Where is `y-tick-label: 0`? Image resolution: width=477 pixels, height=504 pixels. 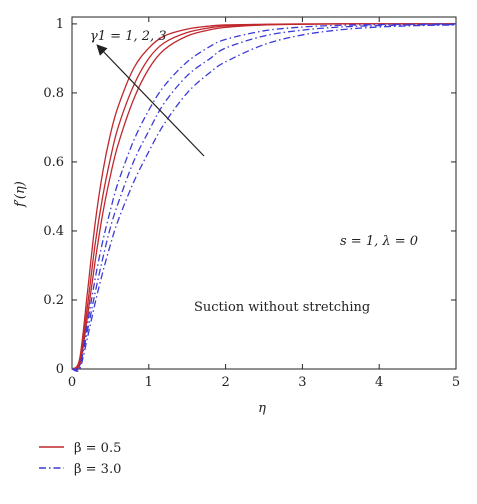 y-tick-label: 0 is located at coordinates (60, 369).